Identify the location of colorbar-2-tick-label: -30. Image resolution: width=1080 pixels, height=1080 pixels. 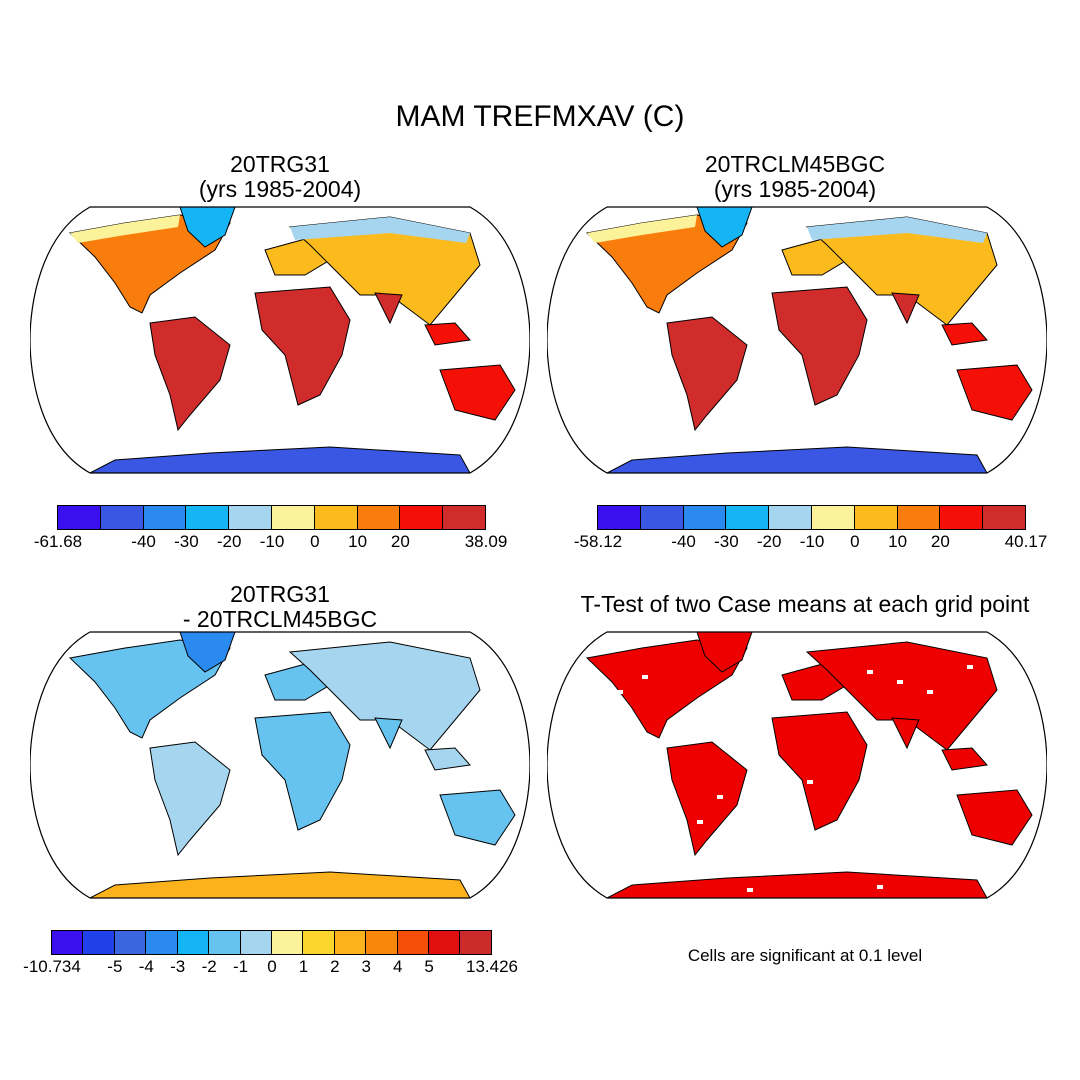
(726, 541).